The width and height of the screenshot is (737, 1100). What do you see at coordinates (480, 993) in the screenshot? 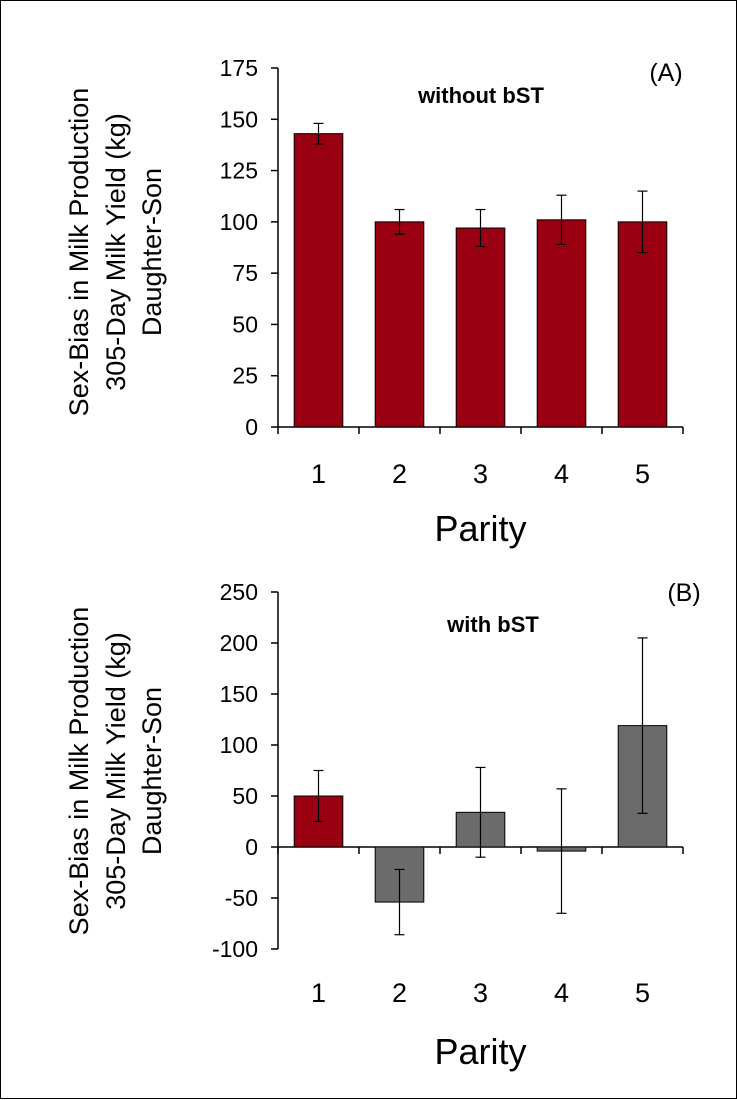
I see `chart2-x-tick-label: 3` at bounding box center [480, 993].